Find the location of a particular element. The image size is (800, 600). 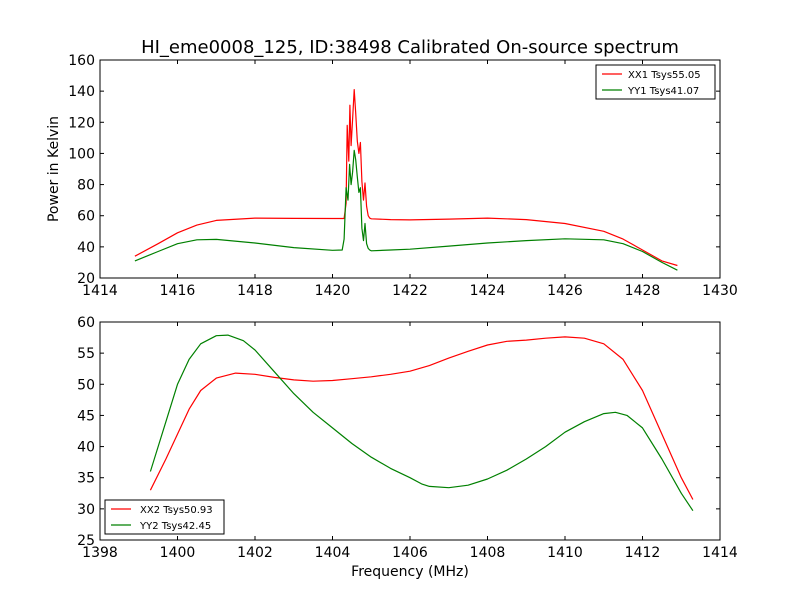

legend-label-xx1: XX1 Tsys55.05 is located at coordinates (664, 75).